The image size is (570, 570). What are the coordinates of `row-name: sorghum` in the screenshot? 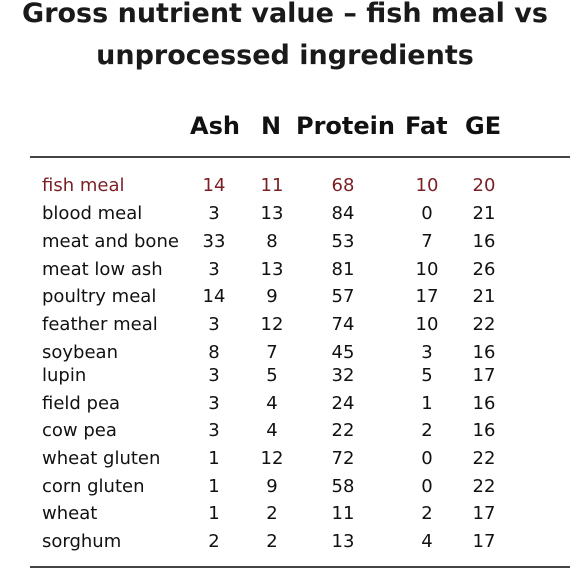 It's located at (82, 541).